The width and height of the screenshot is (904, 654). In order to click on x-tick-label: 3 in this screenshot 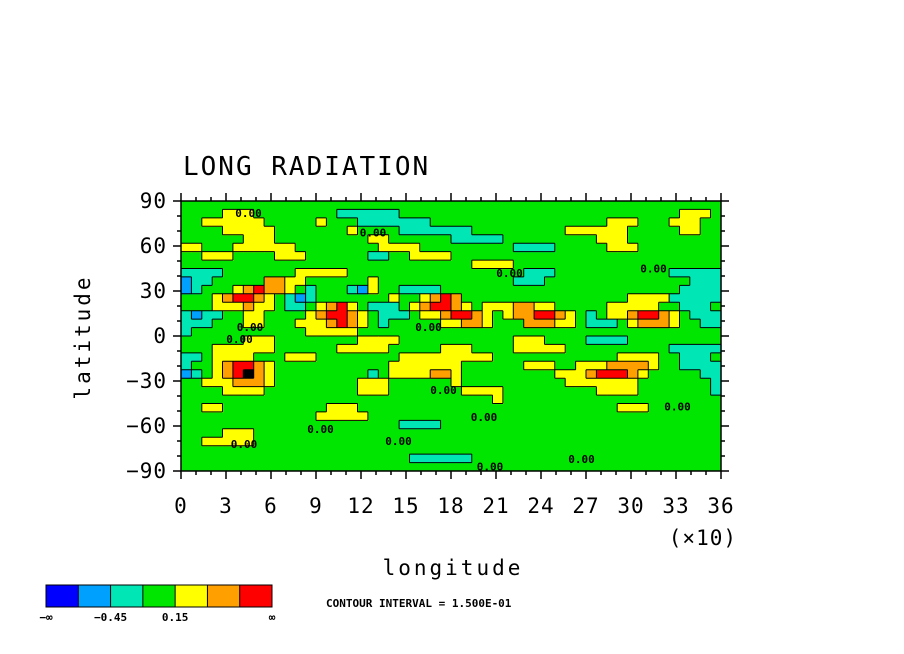, I will do `click(226, 506)`.